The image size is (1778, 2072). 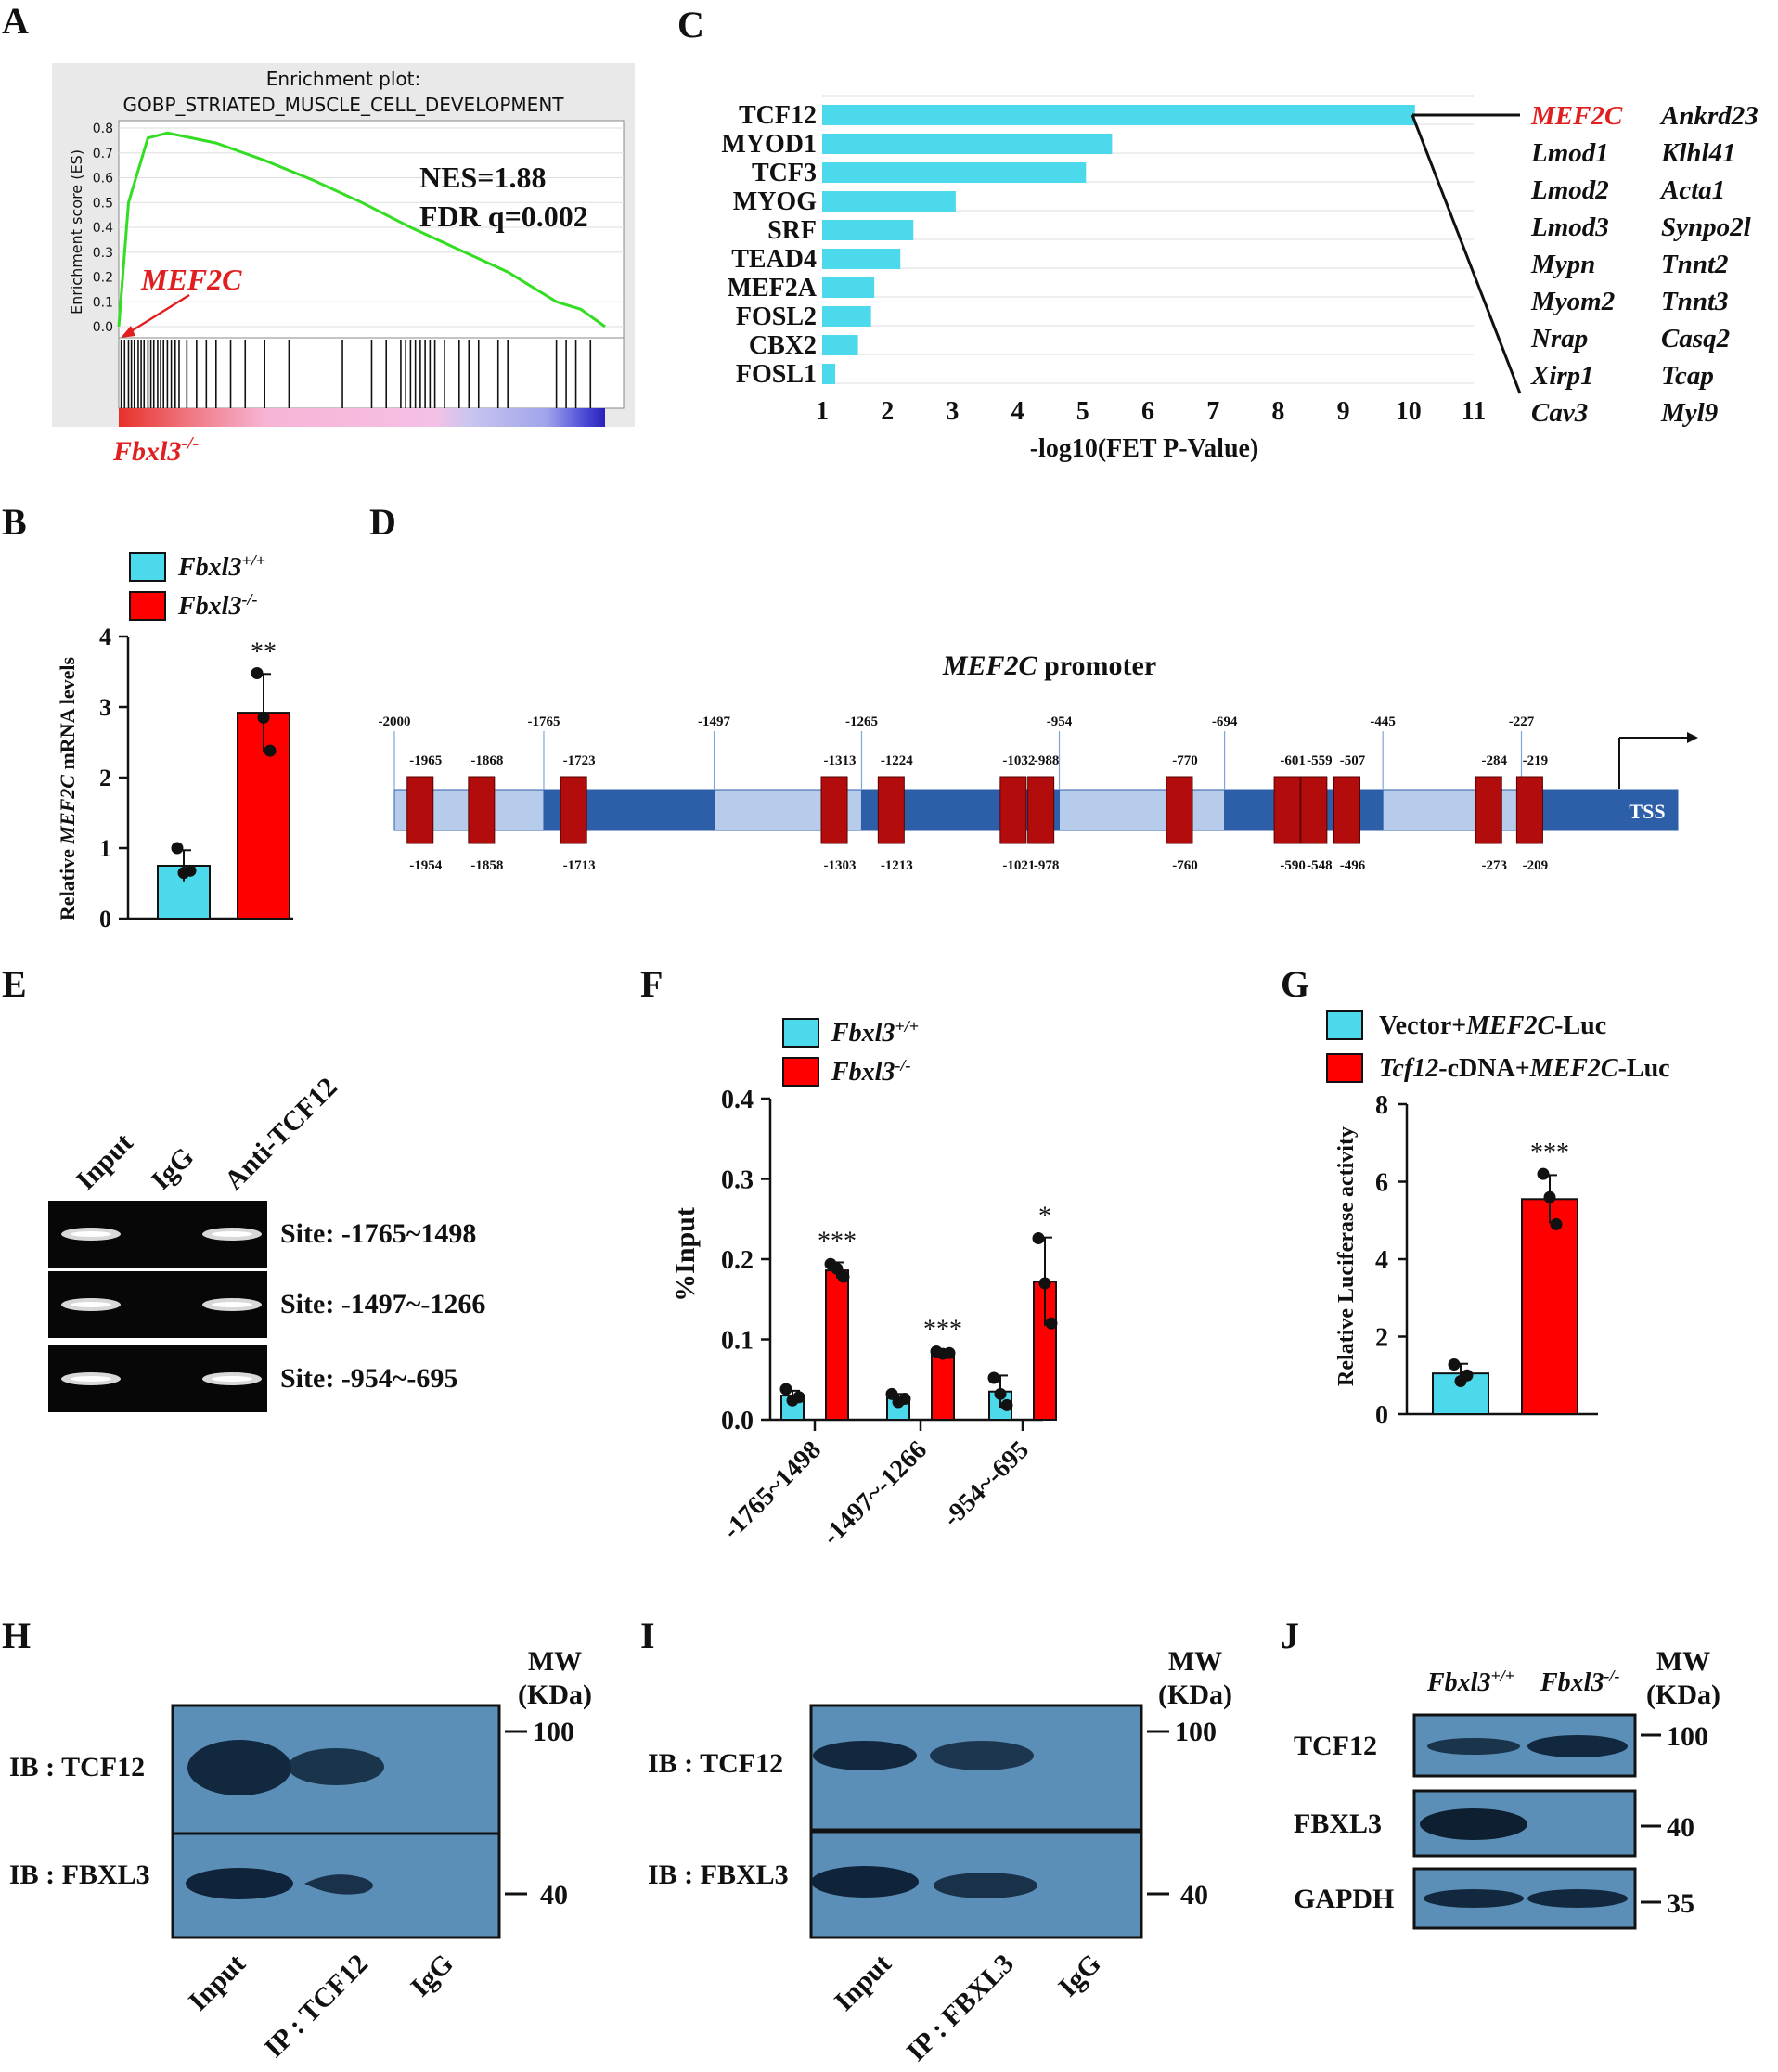 I want to click on g-bar, so click(x=1549, y=1306).